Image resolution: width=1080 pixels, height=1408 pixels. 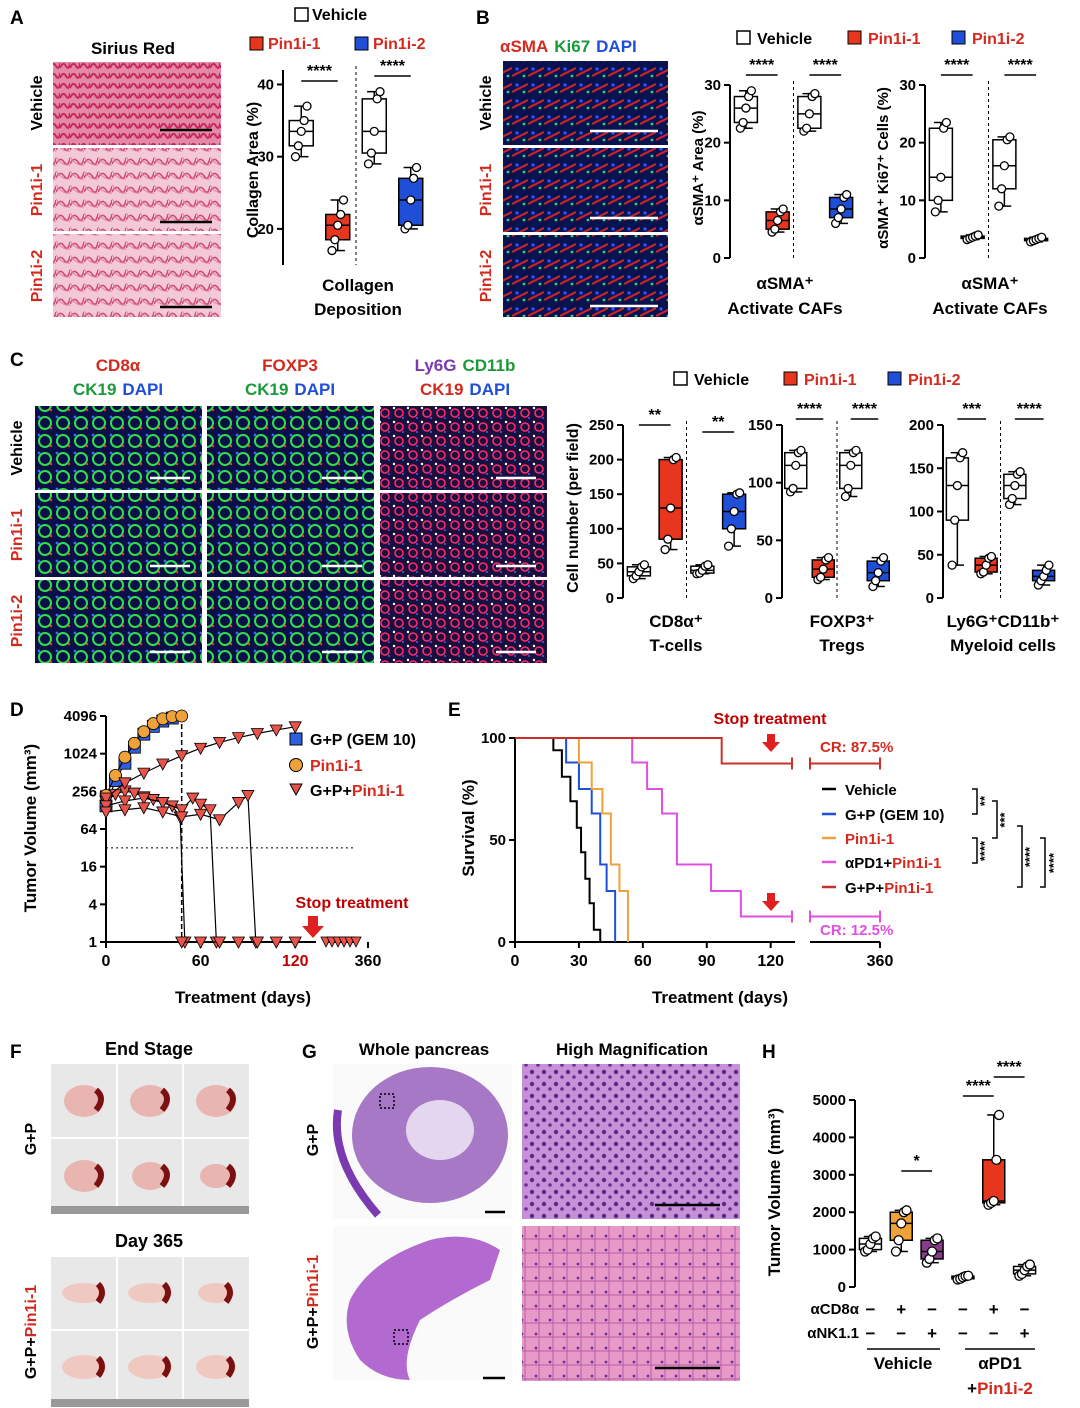 What do you see at coordinates (835, 1309) in the screenshot?
I see `row-label-acd8: αCD8α` at bounding box center [835, 1309].